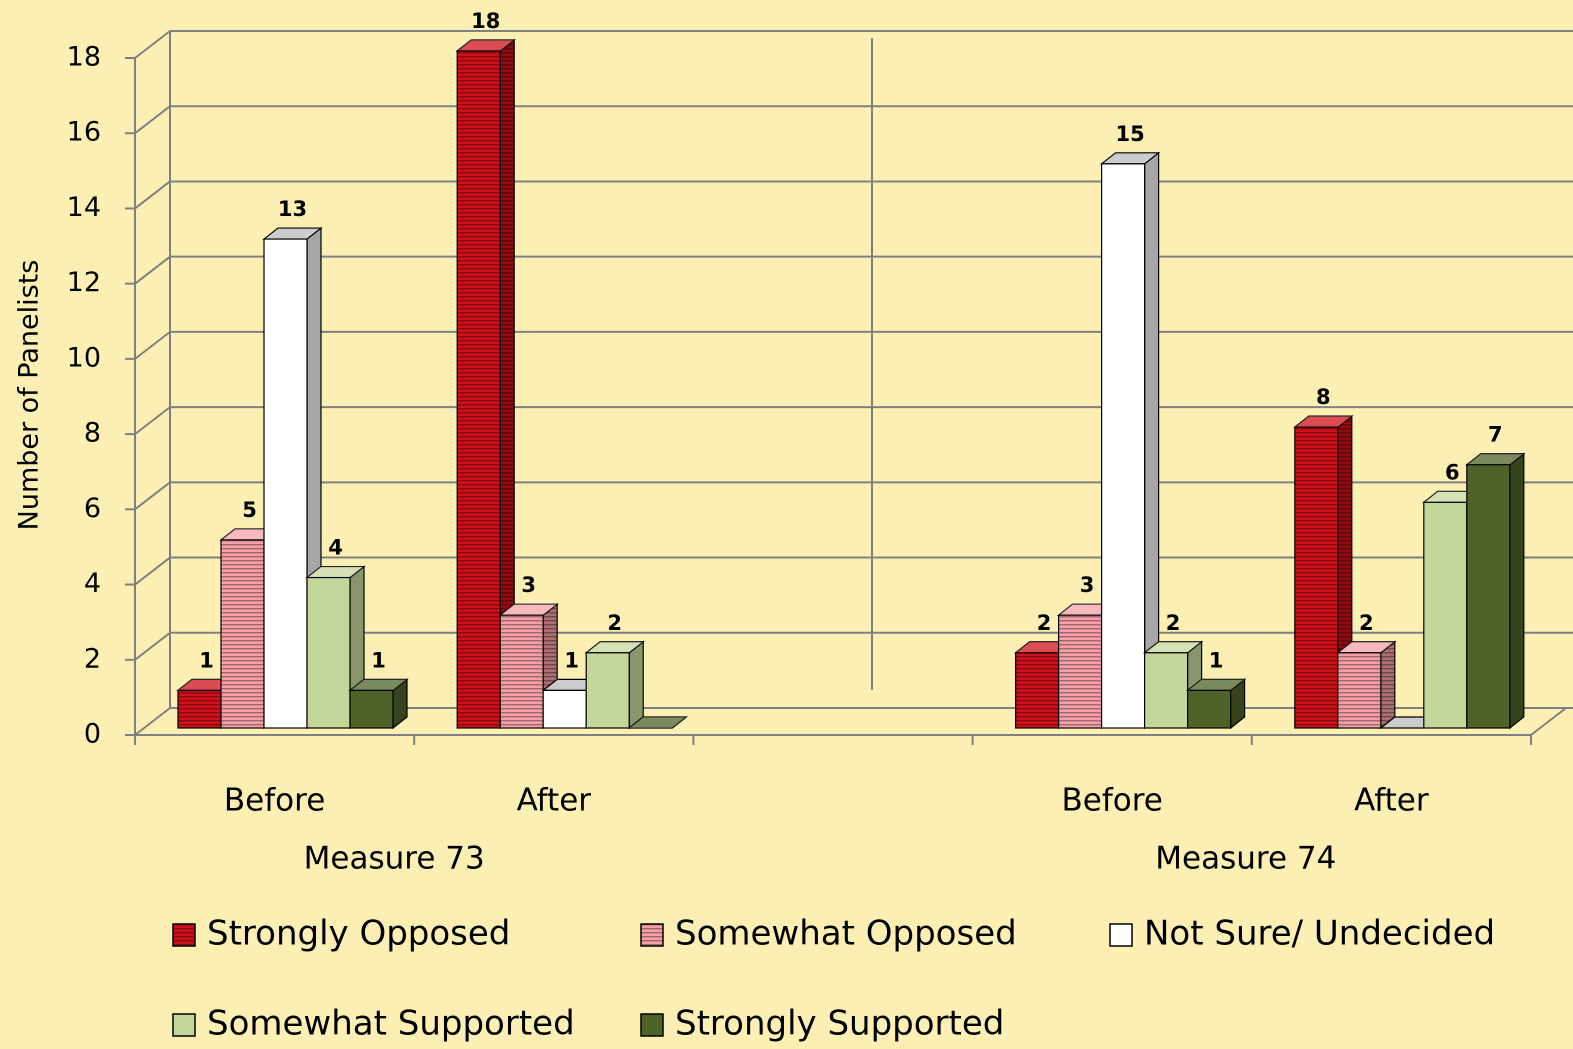 The image size is (1573, 1049). I want to click on legend-label: Somewhat Opposed, so click(846, 934).